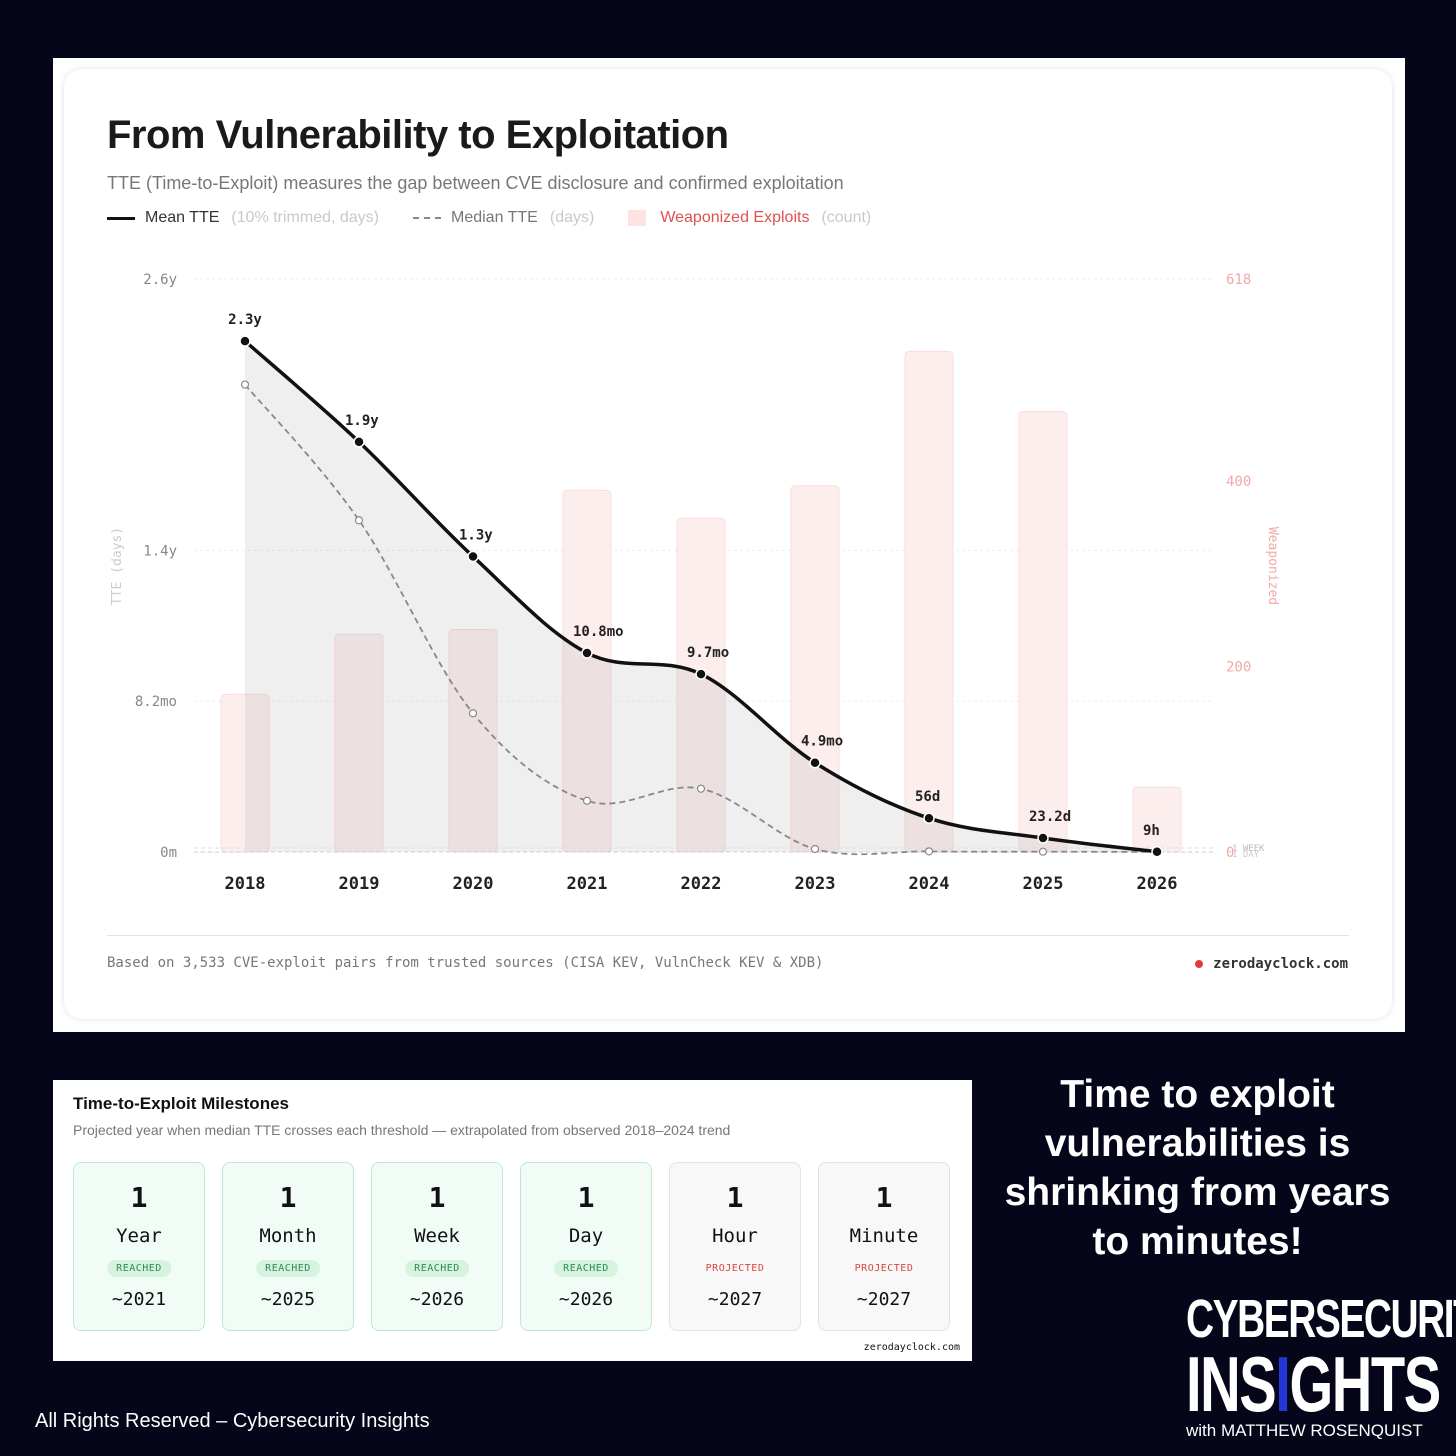  I want to click on bar-weaponized-2025, so click(1043, 632).